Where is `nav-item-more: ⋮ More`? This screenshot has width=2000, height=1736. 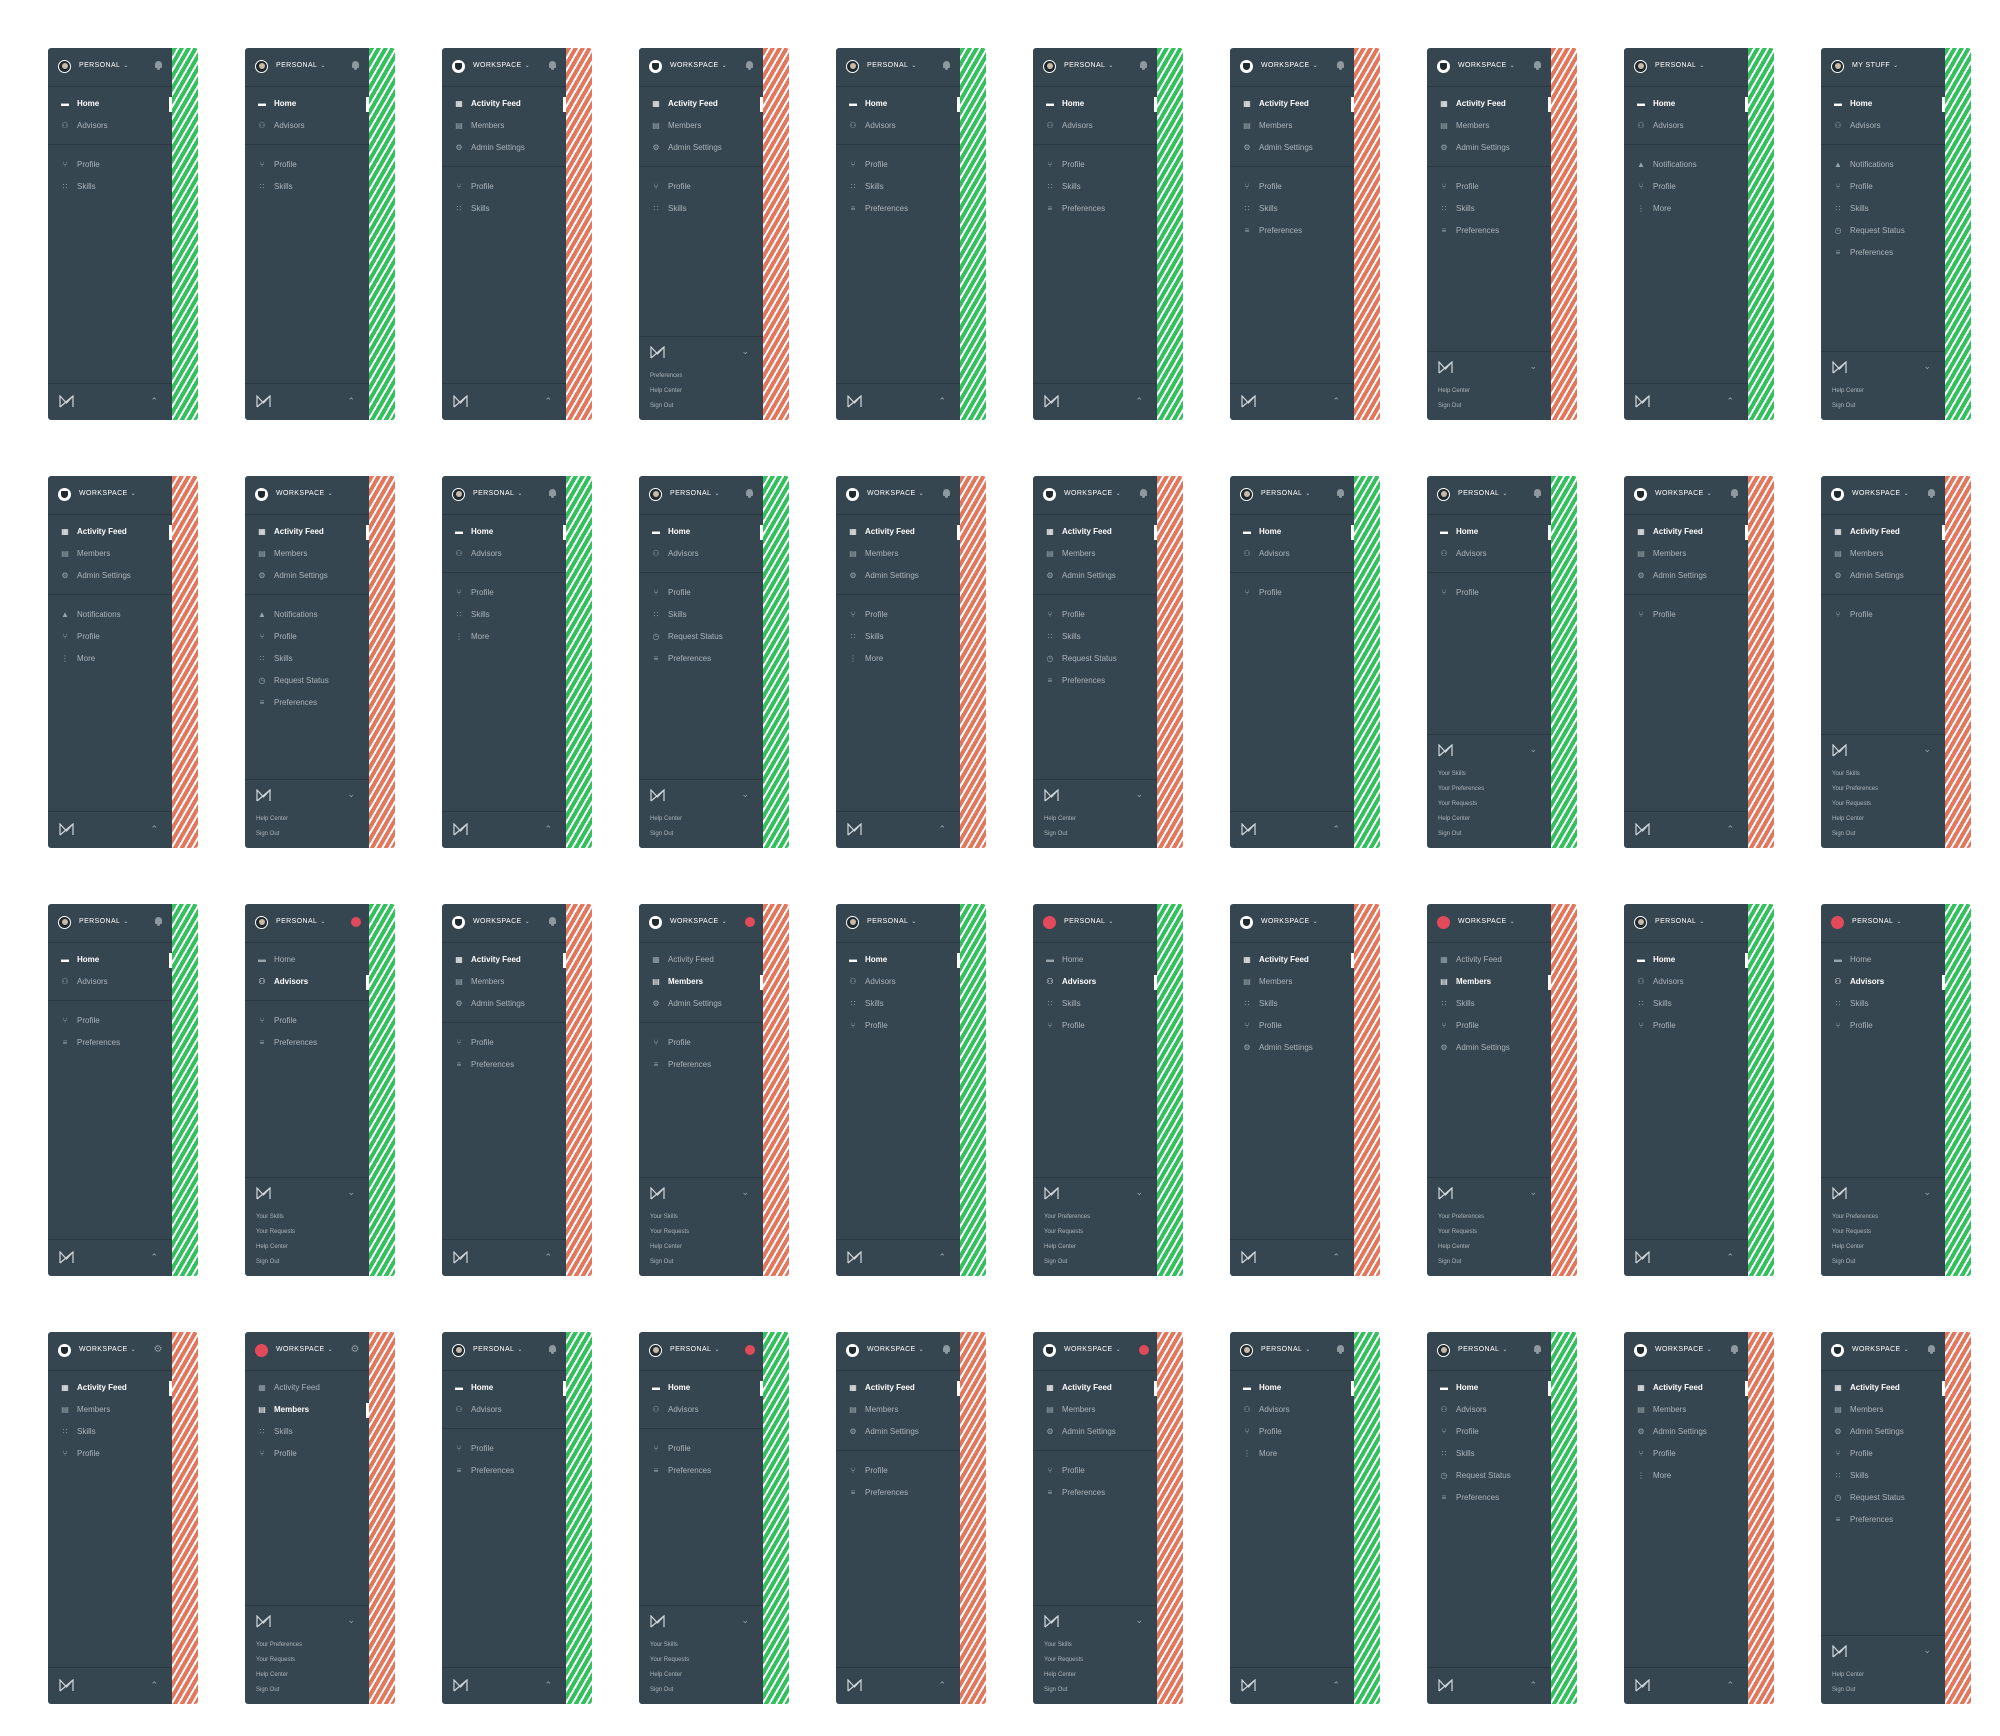
nav-item-more: ⋮ More is located at coordinates (110, 660).